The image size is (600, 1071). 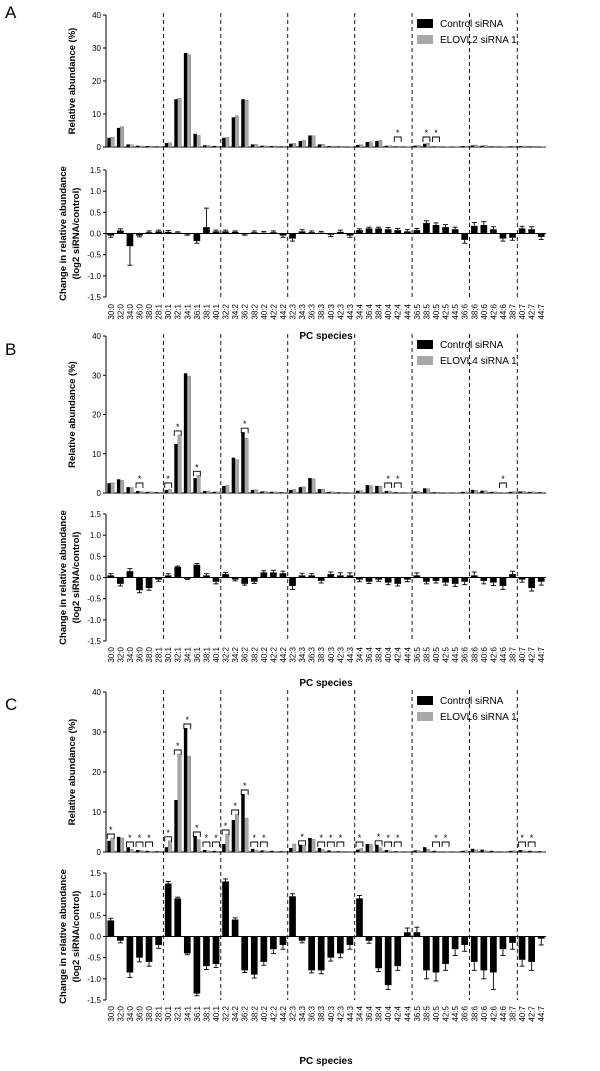 What do you see at coordinates (94, 620) in the screenshot?
I see `bottom-y-tick-label: -1.0` at bounding box center [94, 620].